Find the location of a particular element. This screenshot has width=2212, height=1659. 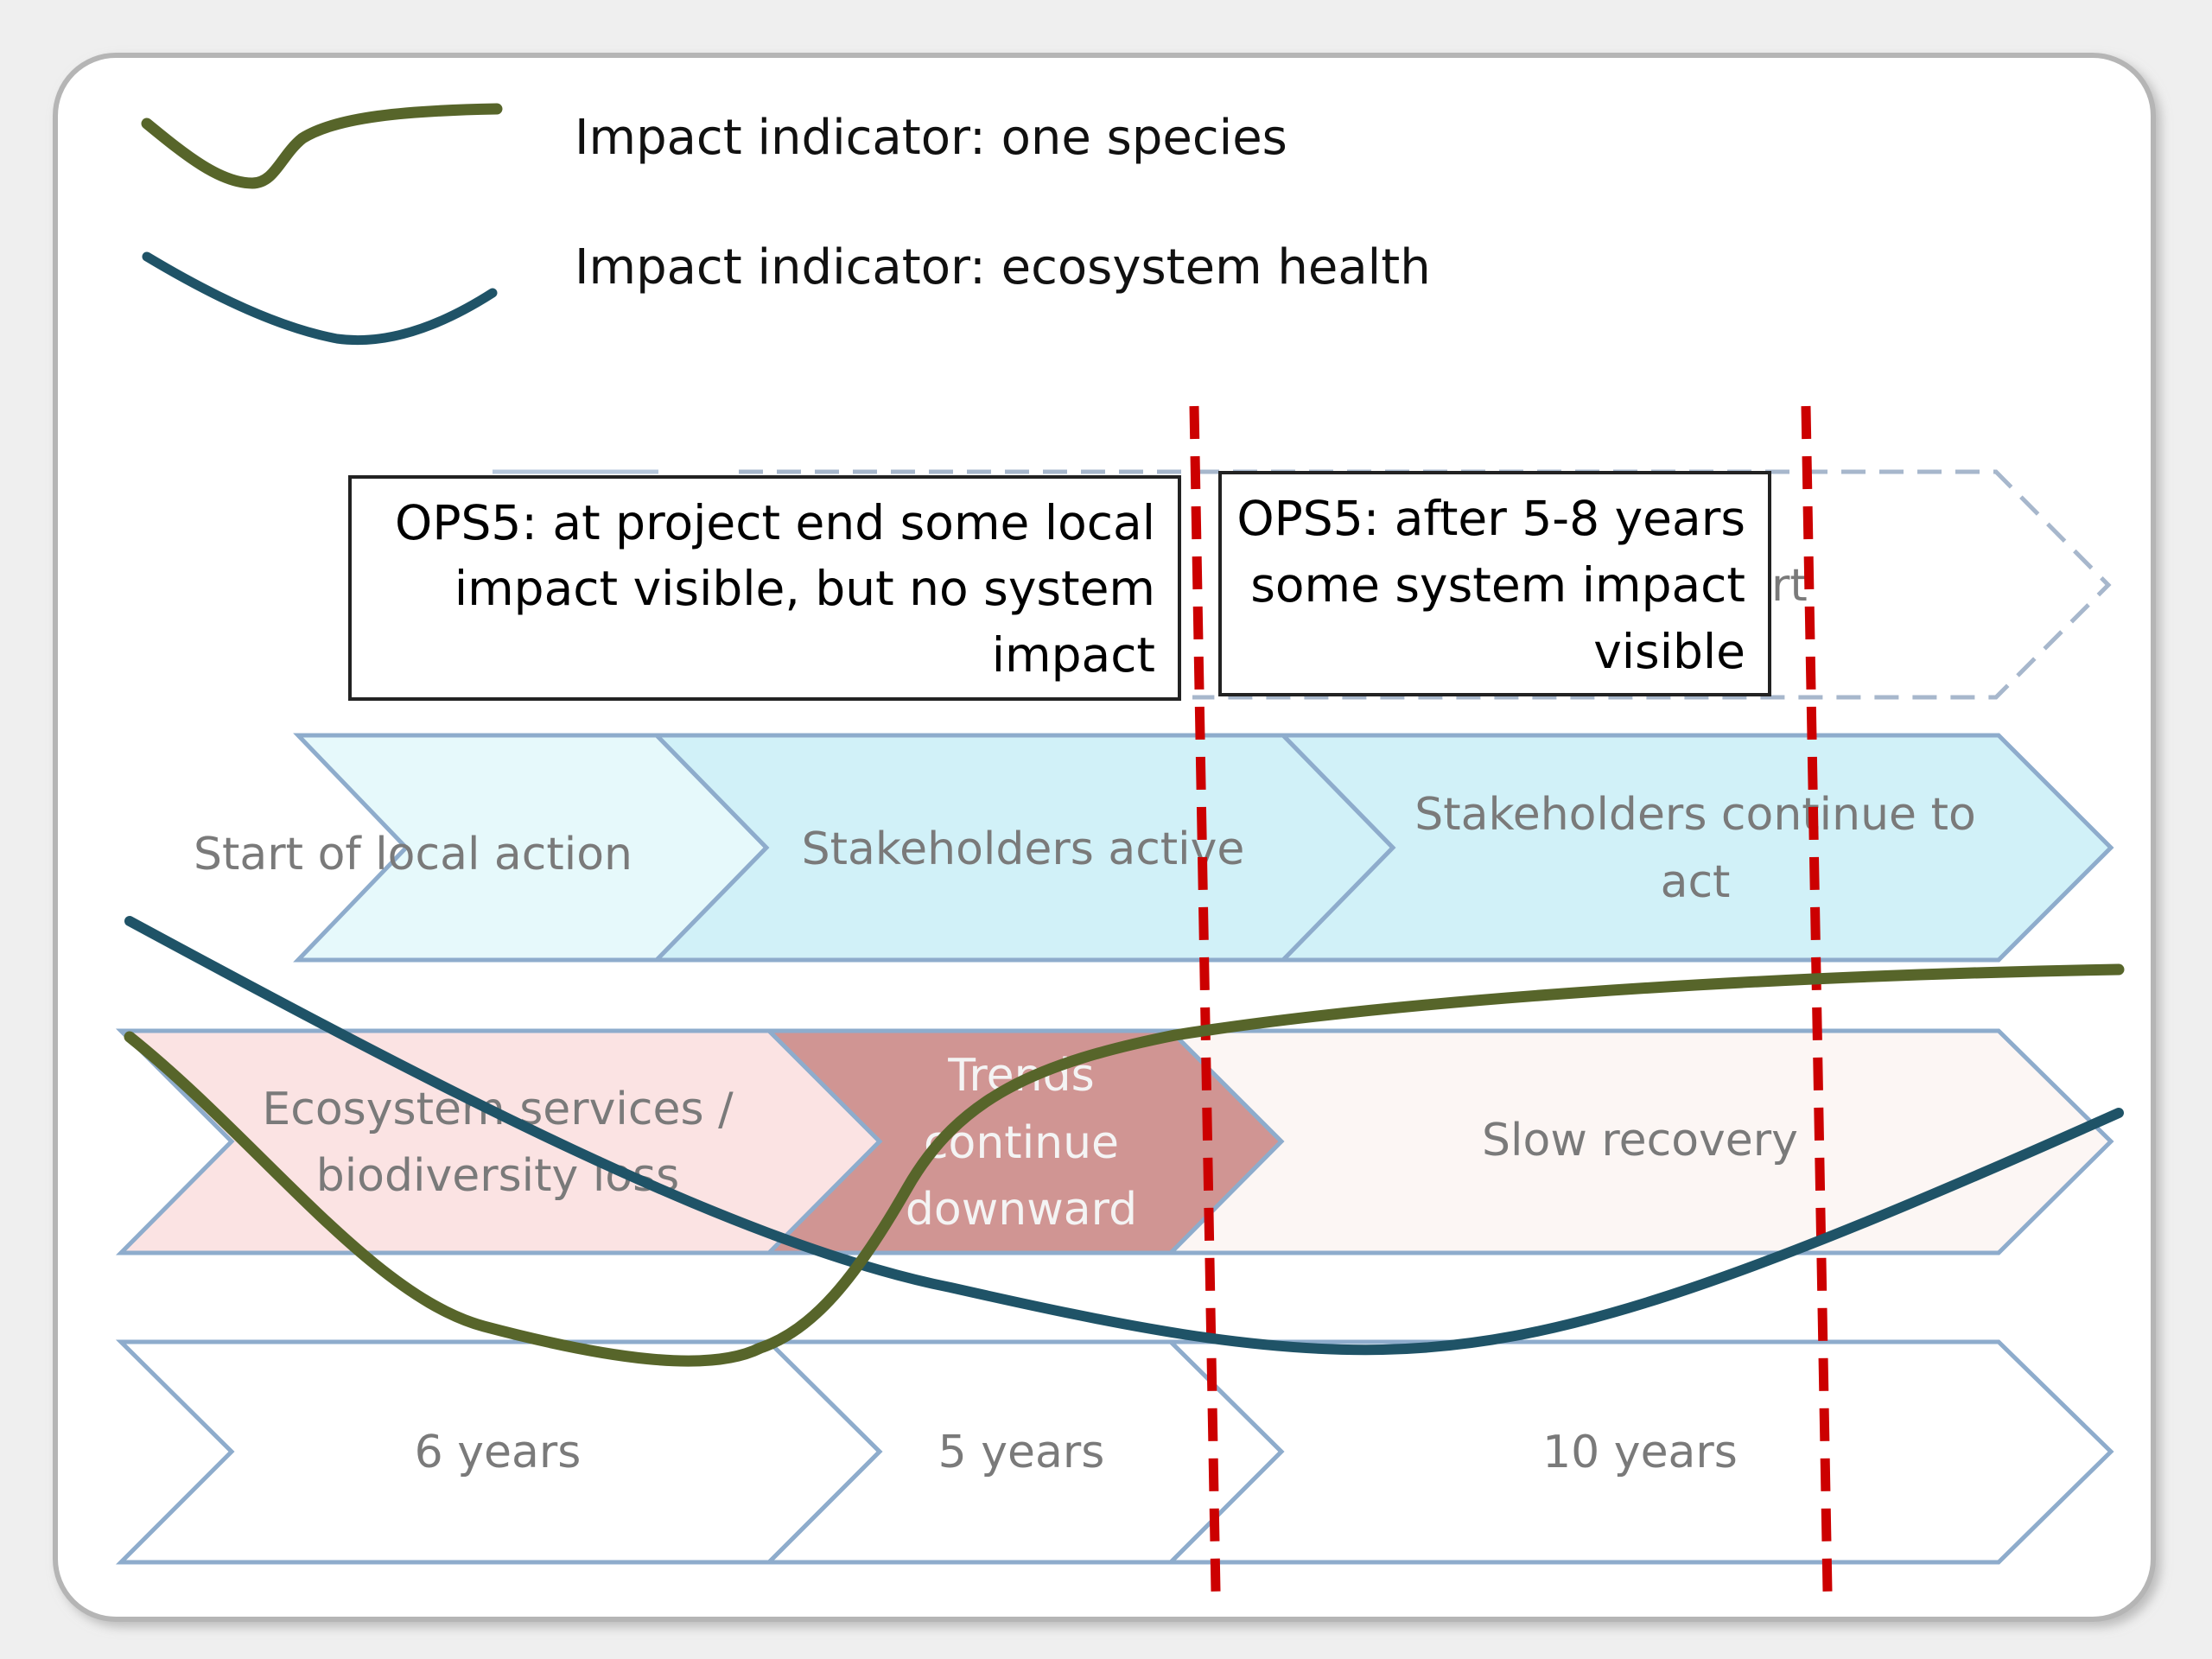

stakeholders-continue-label-line2: act is located at coordinates (1696, 882).